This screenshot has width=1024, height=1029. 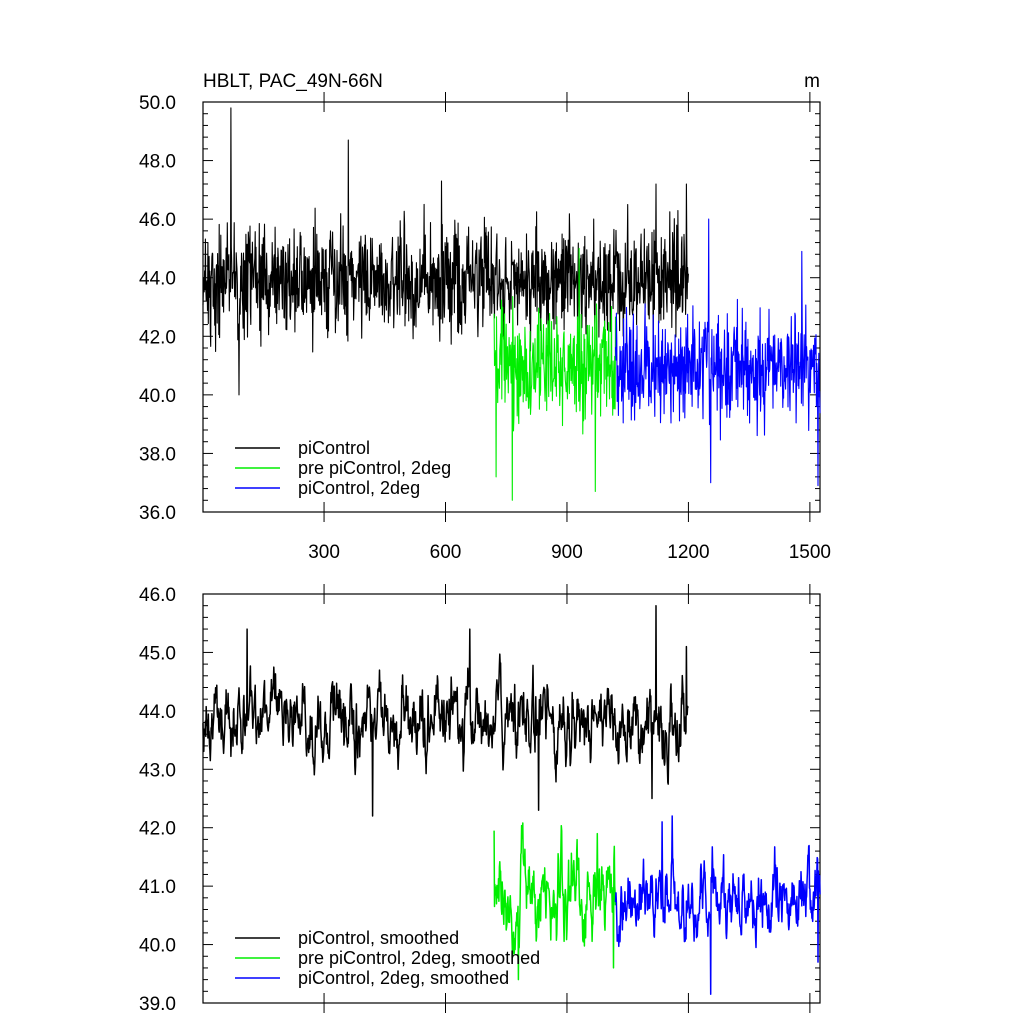 I want to click on legend-label: pre piControl, 2deg, so click(x=374, y=468).